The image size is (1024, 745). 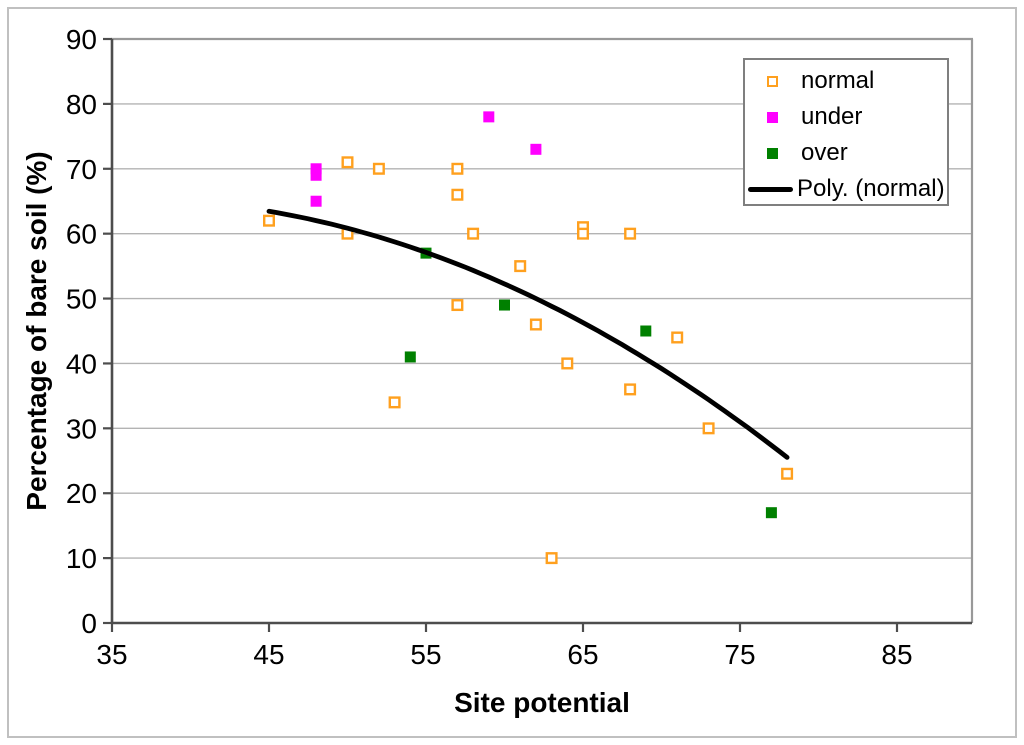 I want to click on y-tick-label-70: 70, so click(x=81, y=169).